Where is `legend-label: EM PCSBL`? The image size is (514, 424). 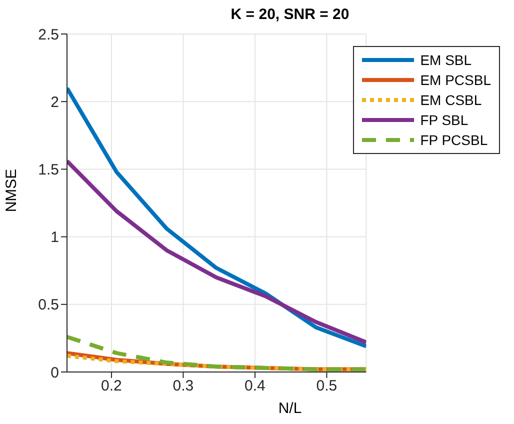 legend-label: EM PCSBL is located at coordinates (455, 80).